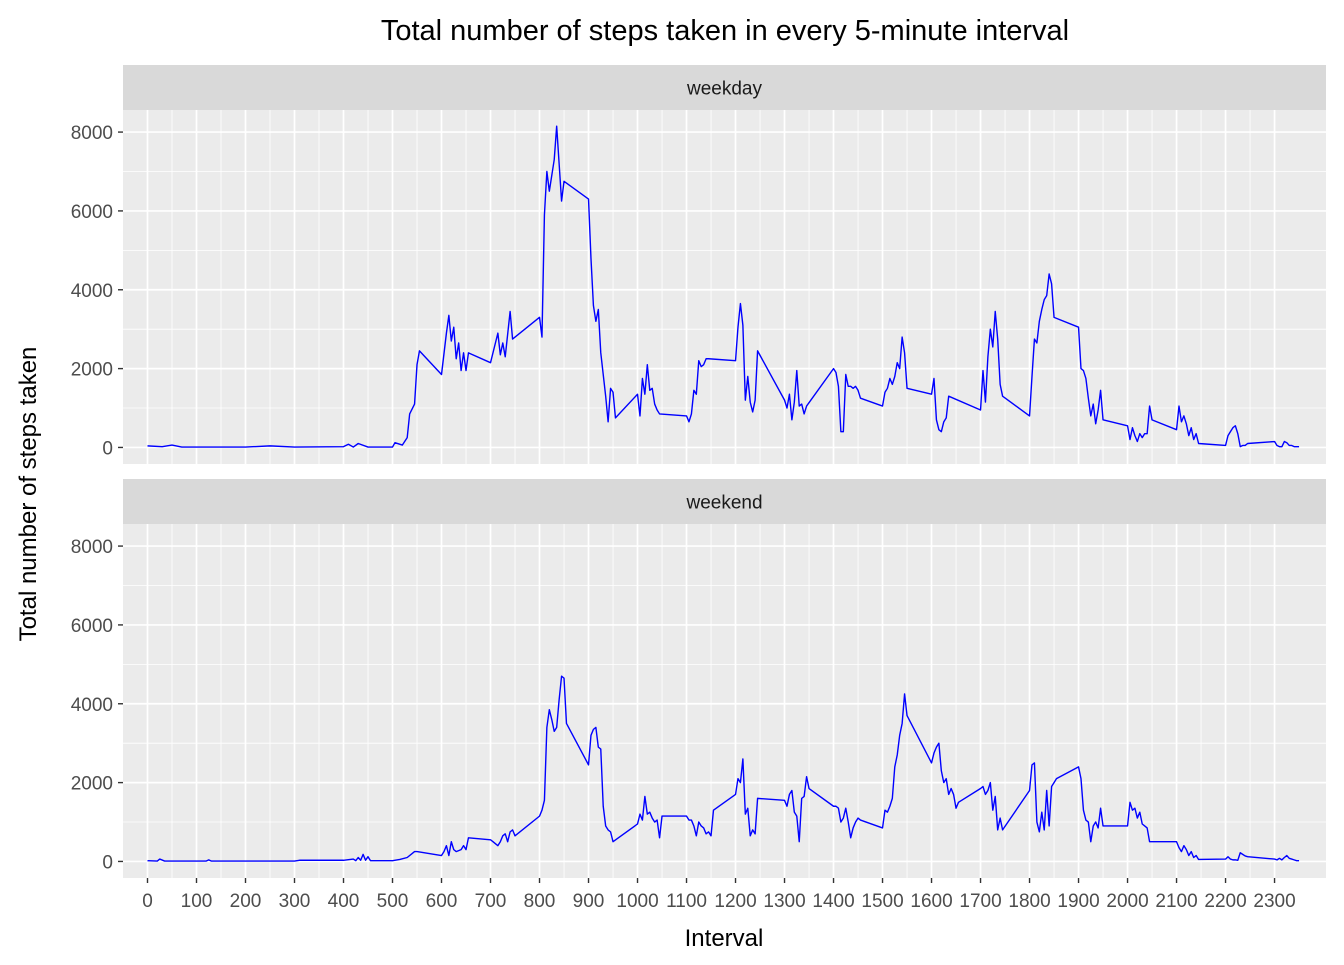  What do you see at coordinates (393, 901) in the screenshot?
I see `x-tick-label: 500` at bounding box center [393, 901].